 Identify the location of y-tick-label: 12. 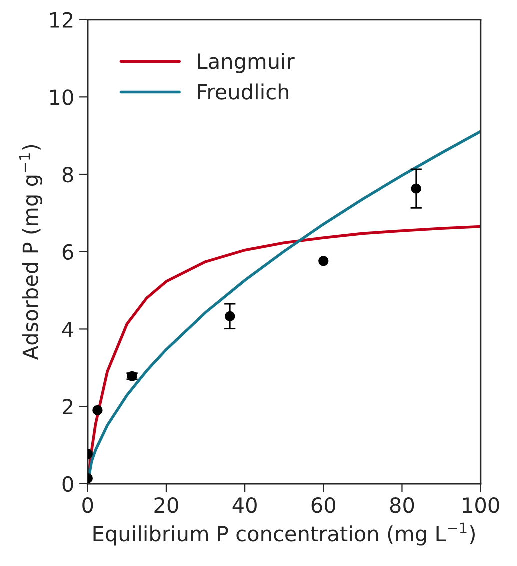
(61, 20).